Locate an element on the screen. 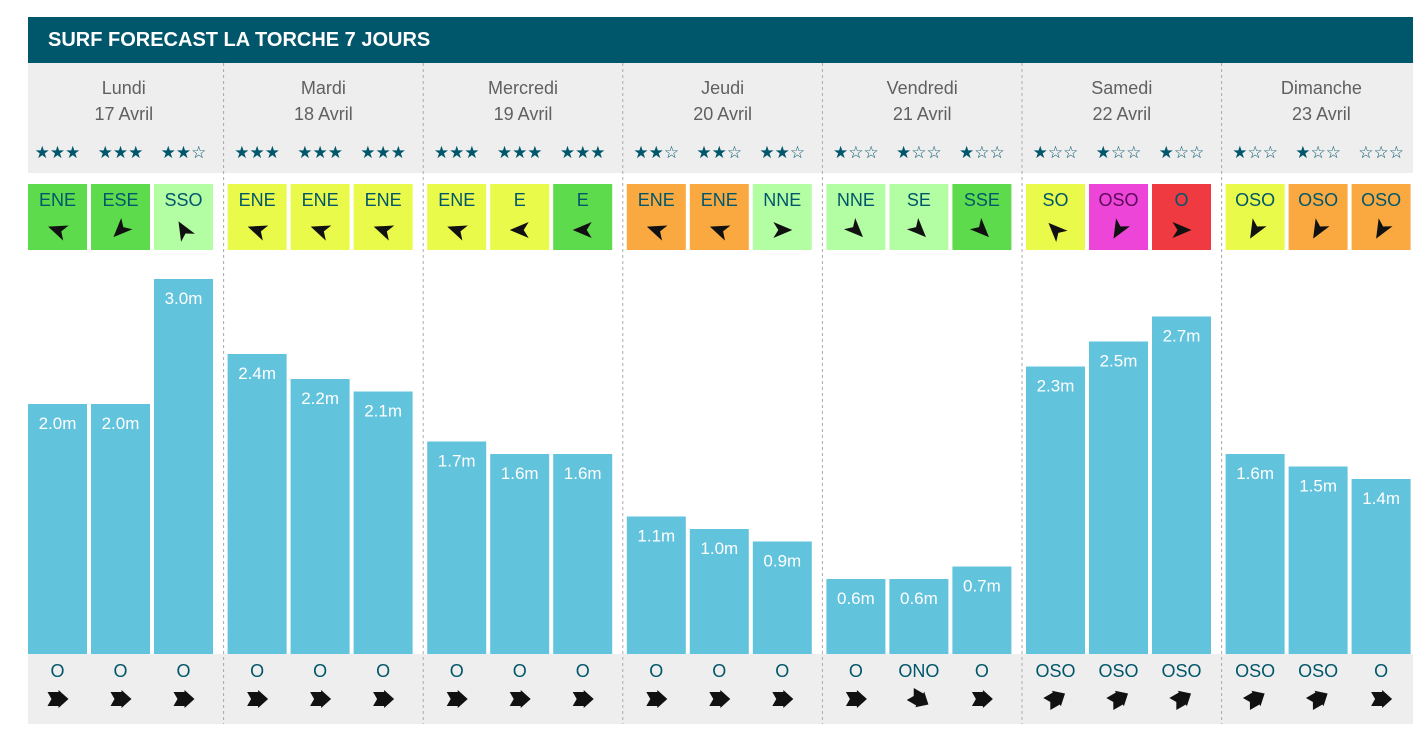 This screenshot has height=742, width=1422. wave-height-label: 1.6m is located at coordinates (520, 473).